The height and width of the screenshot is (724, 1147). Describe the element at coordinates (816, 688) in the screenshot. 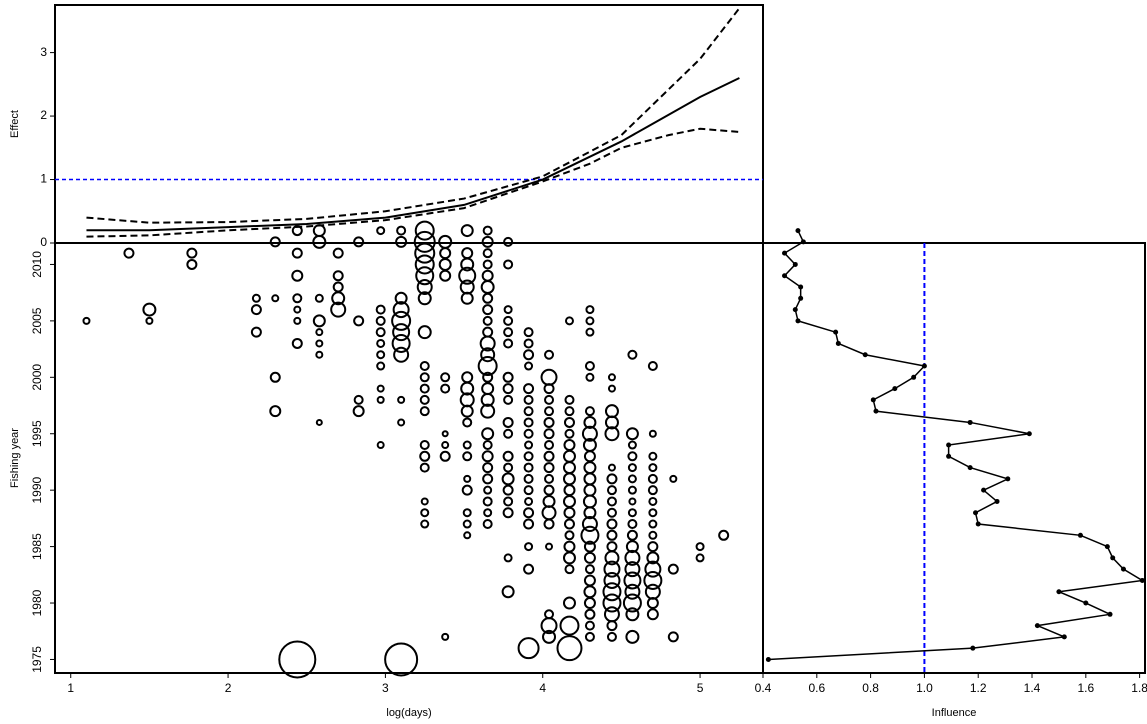

I see `influence-x-tick-label: 0.6` at that location.